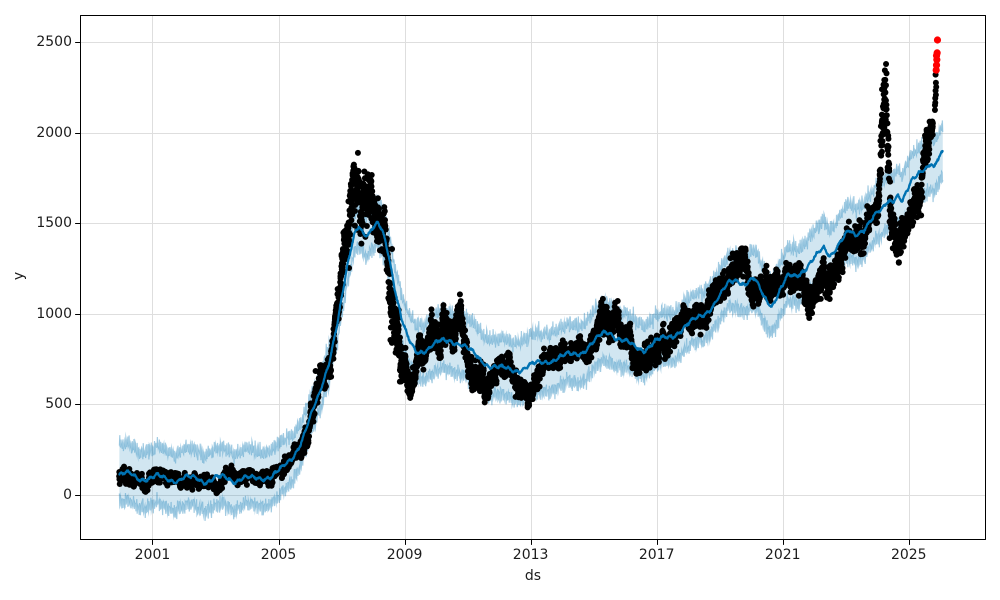  I want to click on y-tick-label: 2000, so click(54, 132).